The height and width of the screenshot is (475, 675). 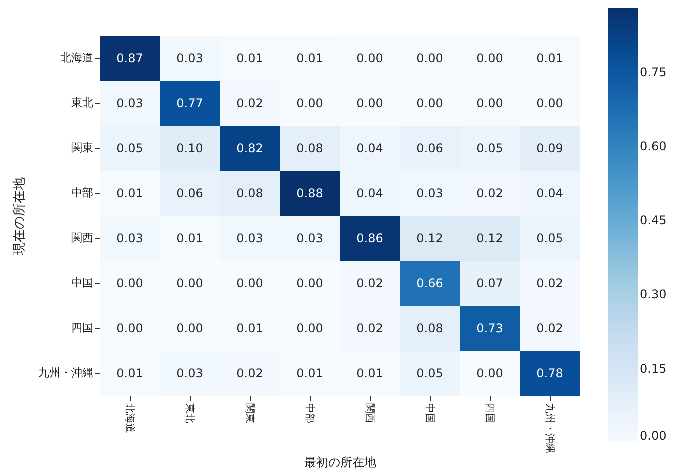 What do you see at coordinates (430, 414) in the screenshot?
I see `x-tick-label: 中国` at bounding box center [430, 414].